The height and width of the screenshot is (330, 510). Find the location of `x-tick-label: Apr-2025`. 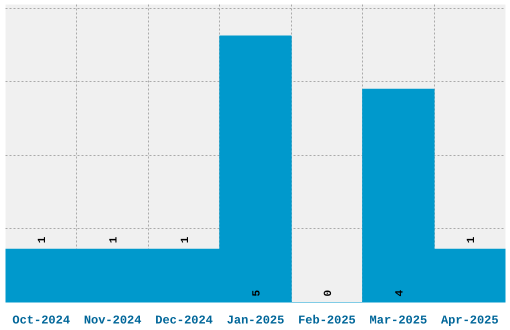

x-tick-label: Apr-2025 is located at coordinates (469, 321).